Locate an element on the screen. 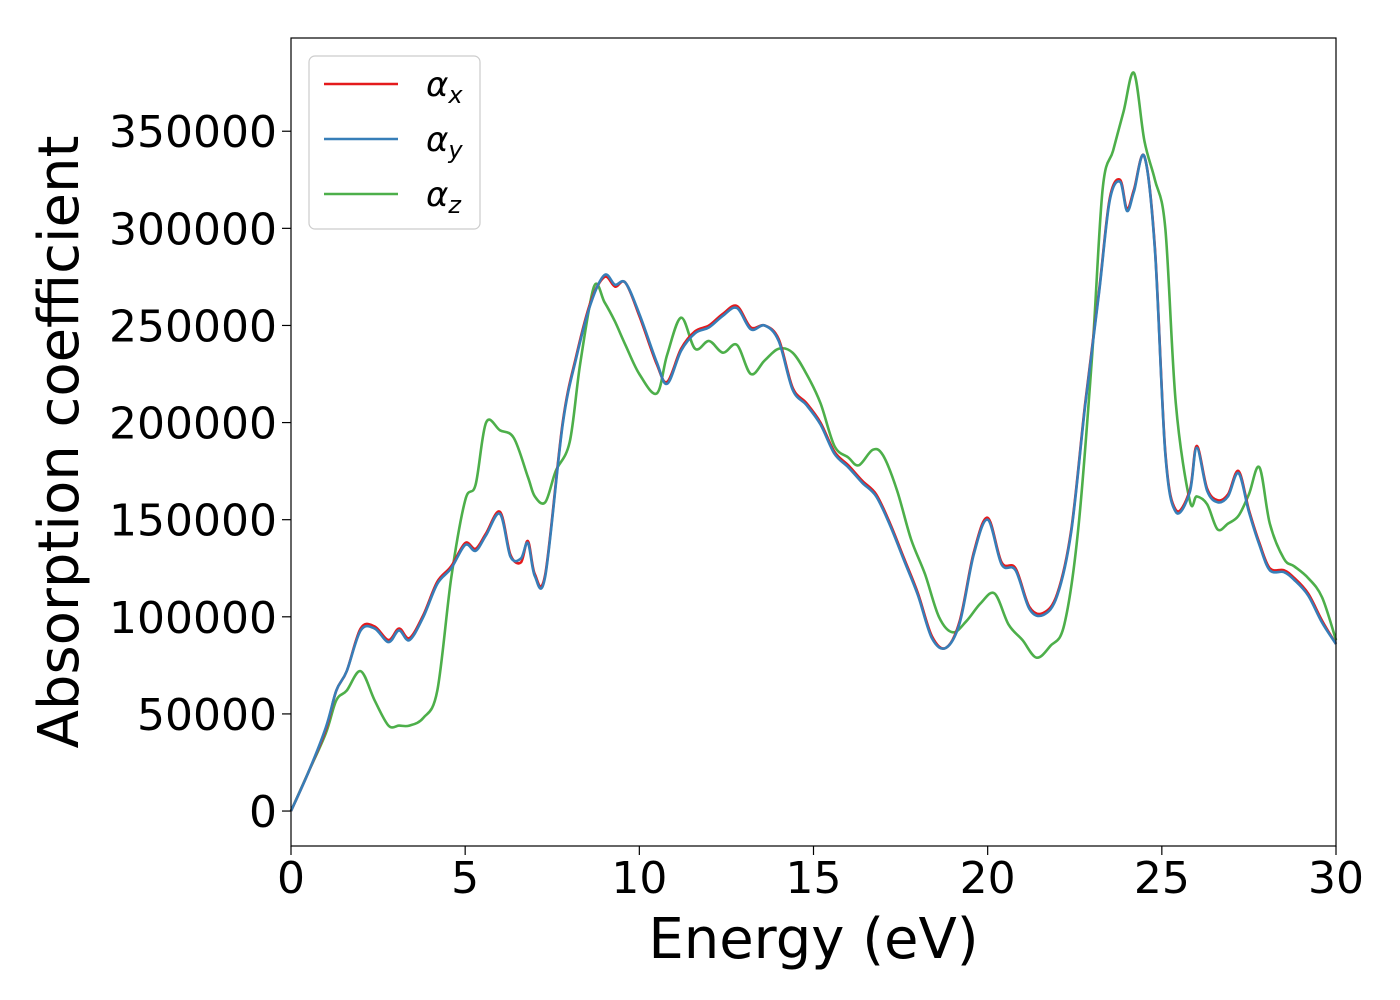 The width and height of the screenshot is (1400, 1000). y-tick-label: 50000 is located at coordinates (207, 715).